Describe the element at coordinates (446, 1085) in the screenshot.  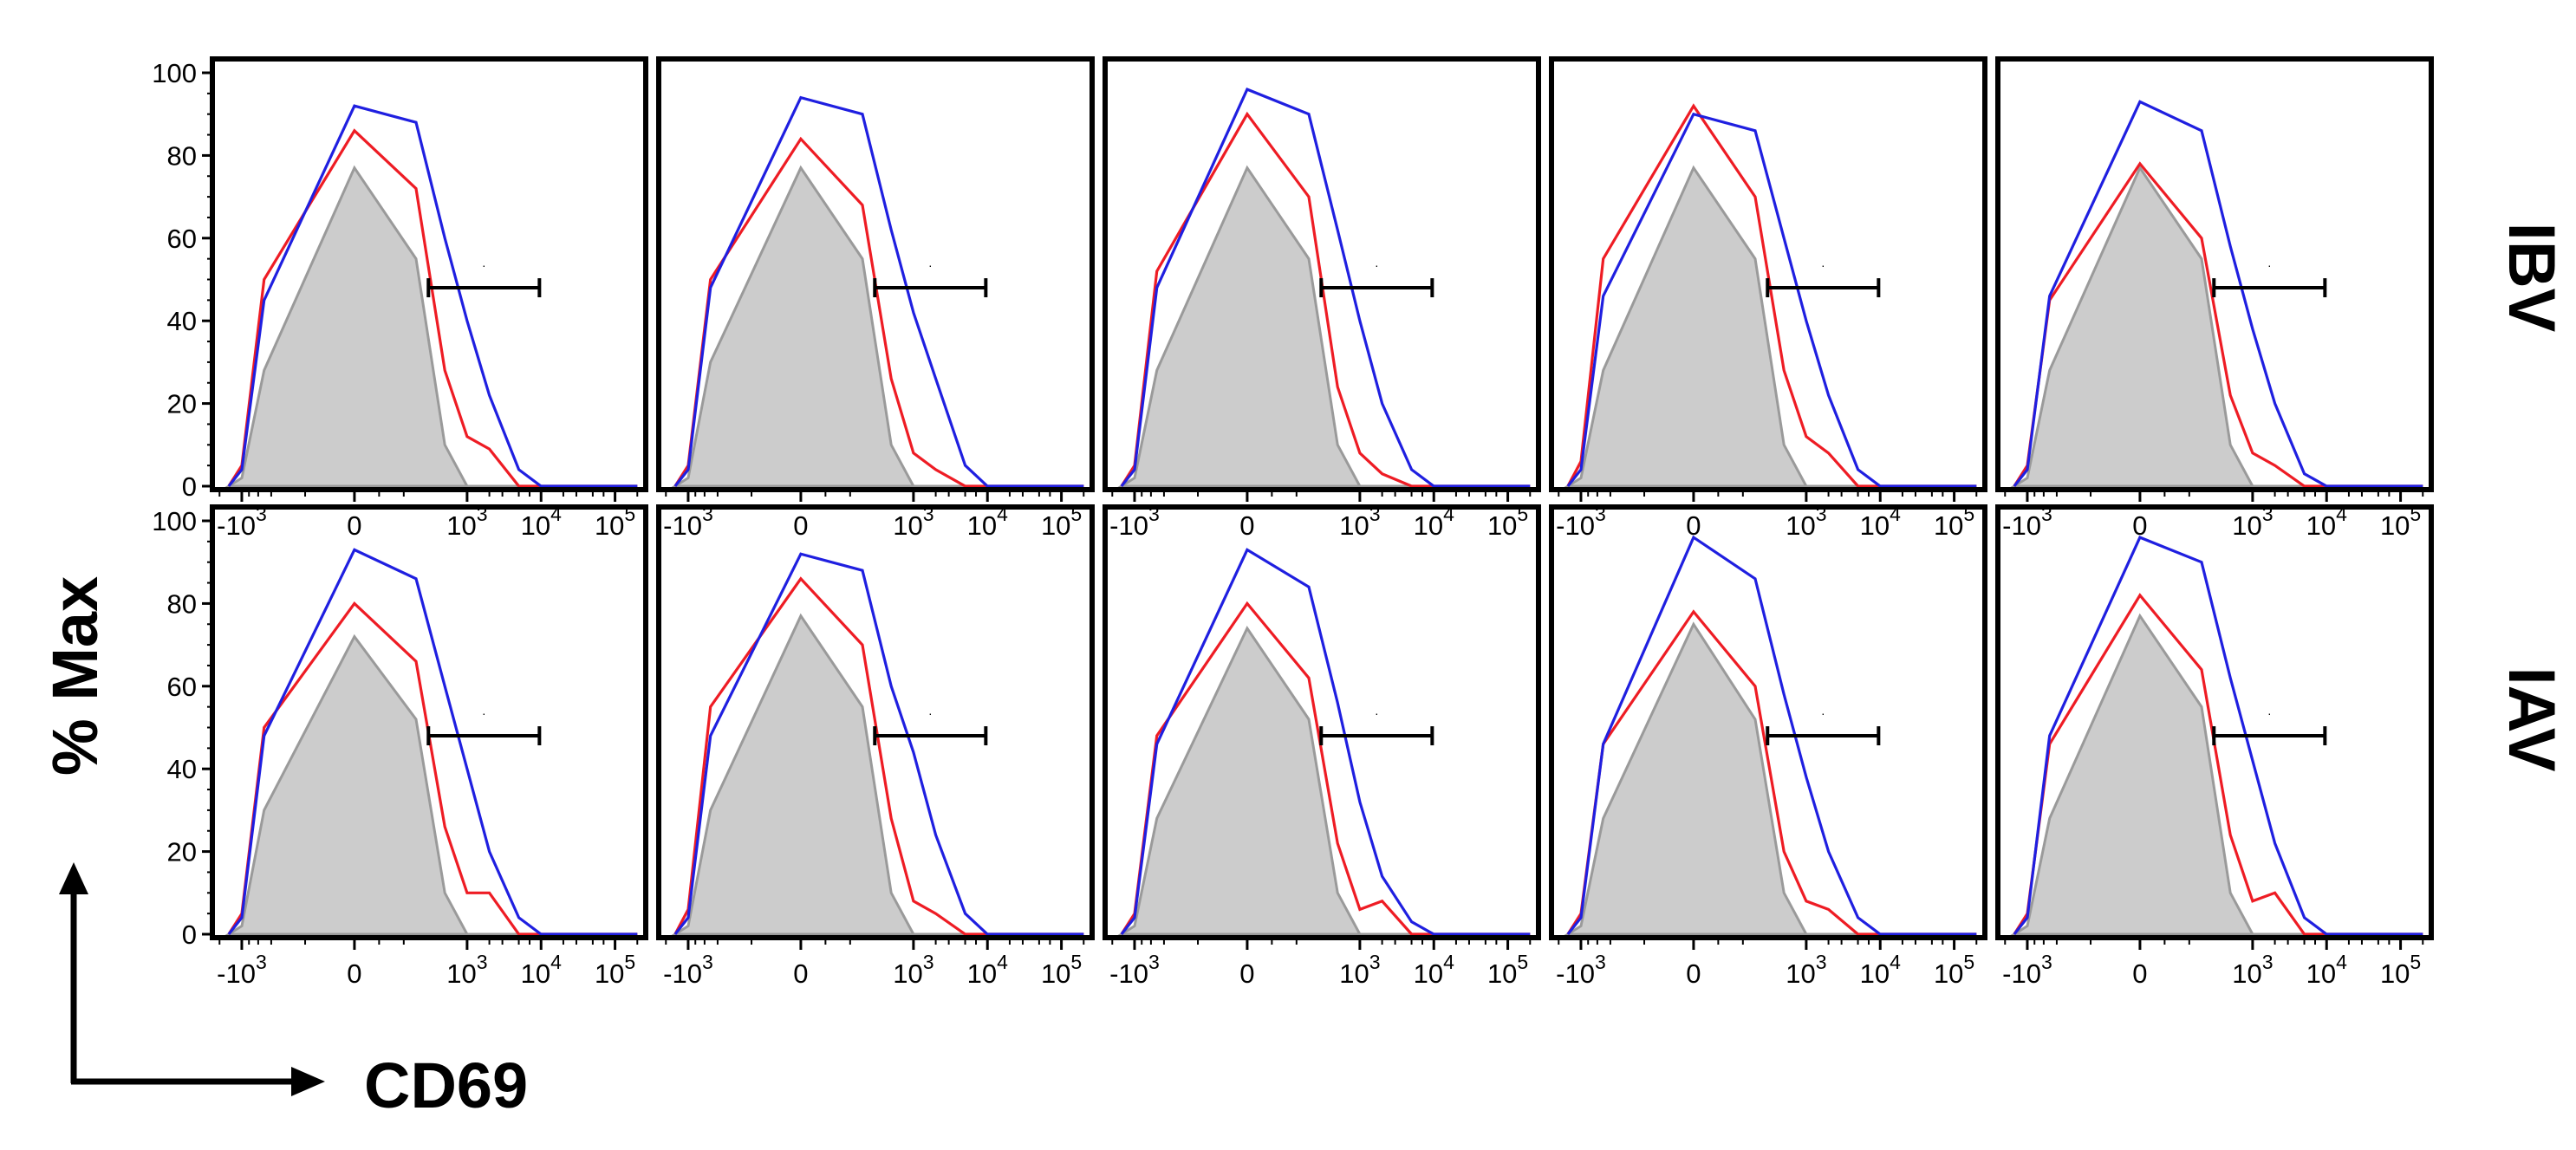
I see `x-axis-title: CD69` at that location.